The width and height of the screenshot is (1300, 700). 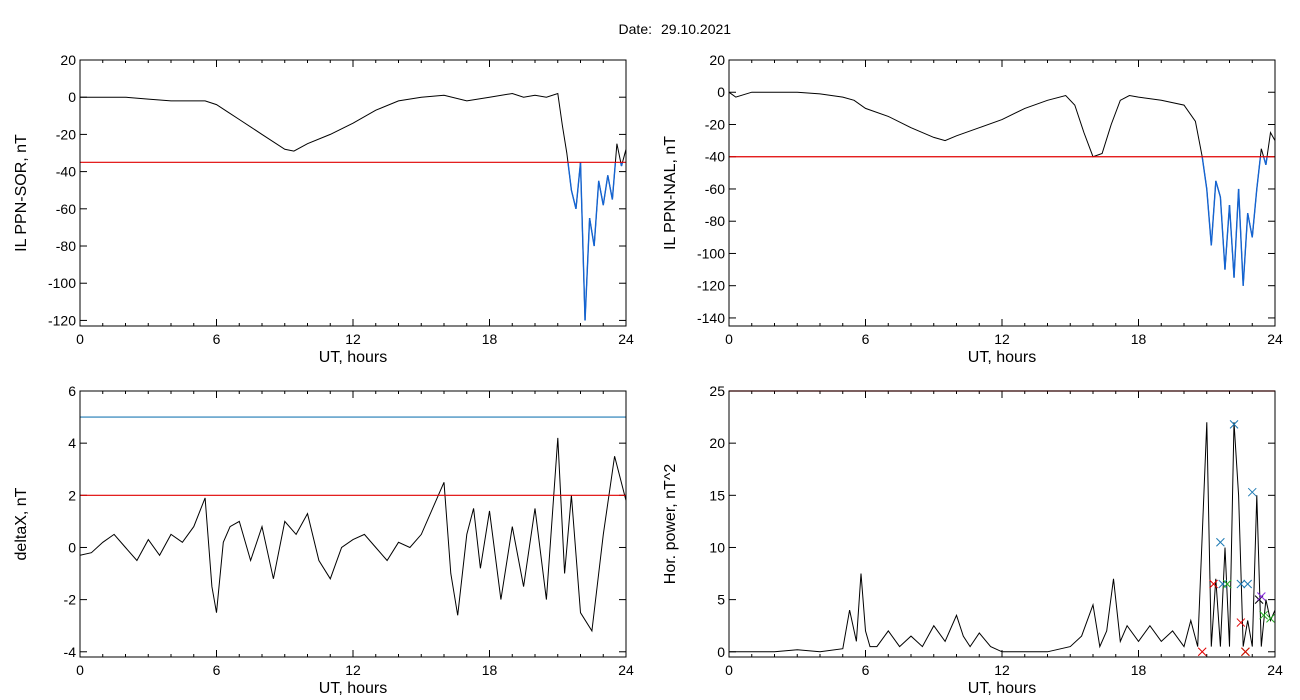 I want to click on y-tick-label: 5, so click(x=721, y=600).